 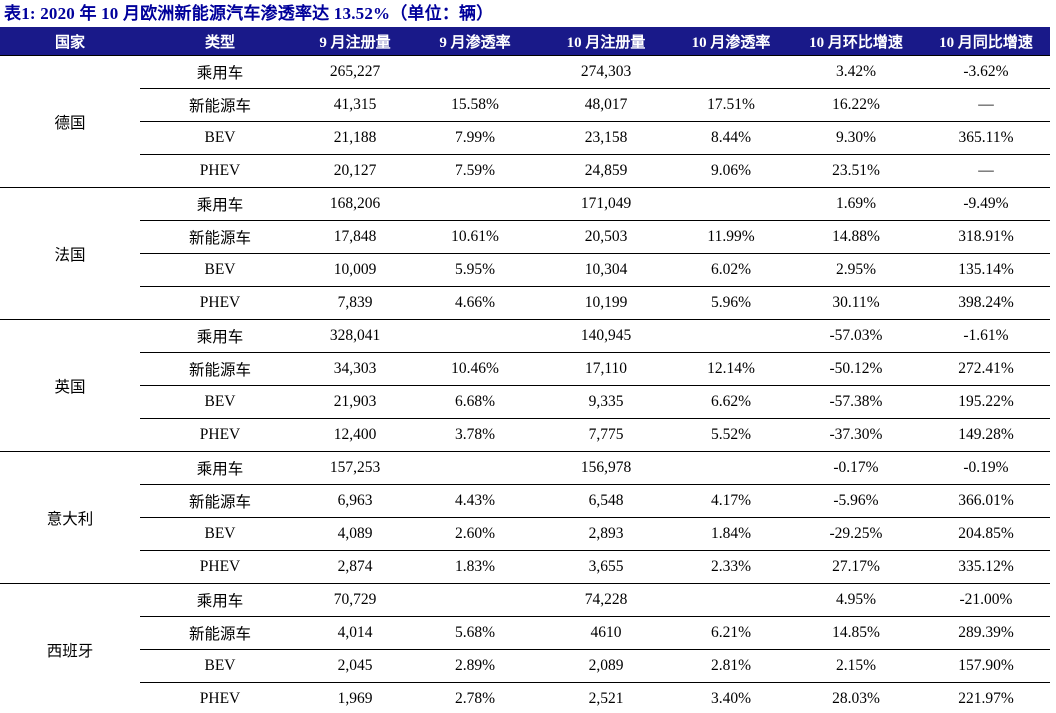 What do you see at coordinates (856, 270) in the screenshot?
I see `value-cell: 2.95%` at bounding box center [856, 270].